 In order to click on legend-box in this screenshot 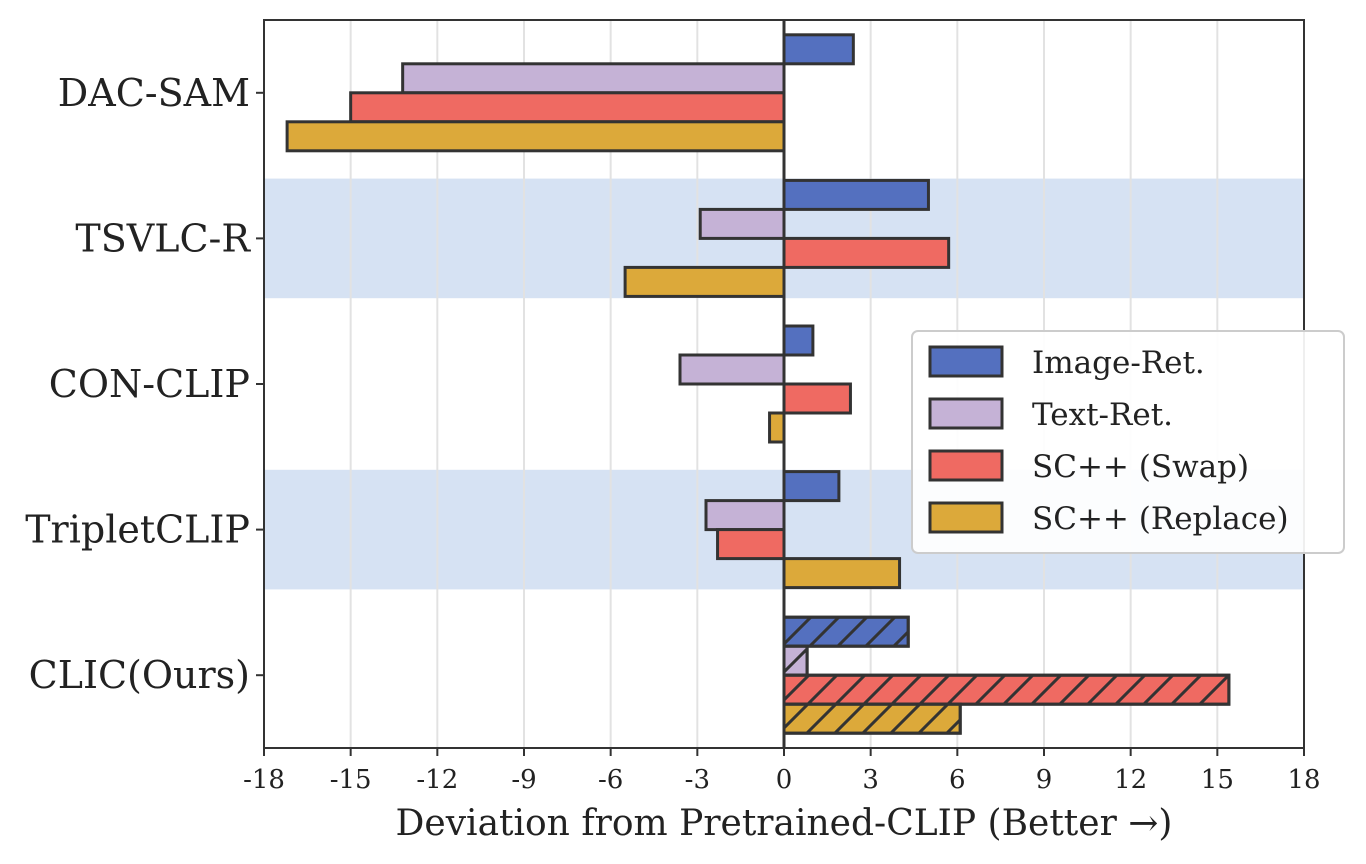, I will do `click(1128, 442)`.